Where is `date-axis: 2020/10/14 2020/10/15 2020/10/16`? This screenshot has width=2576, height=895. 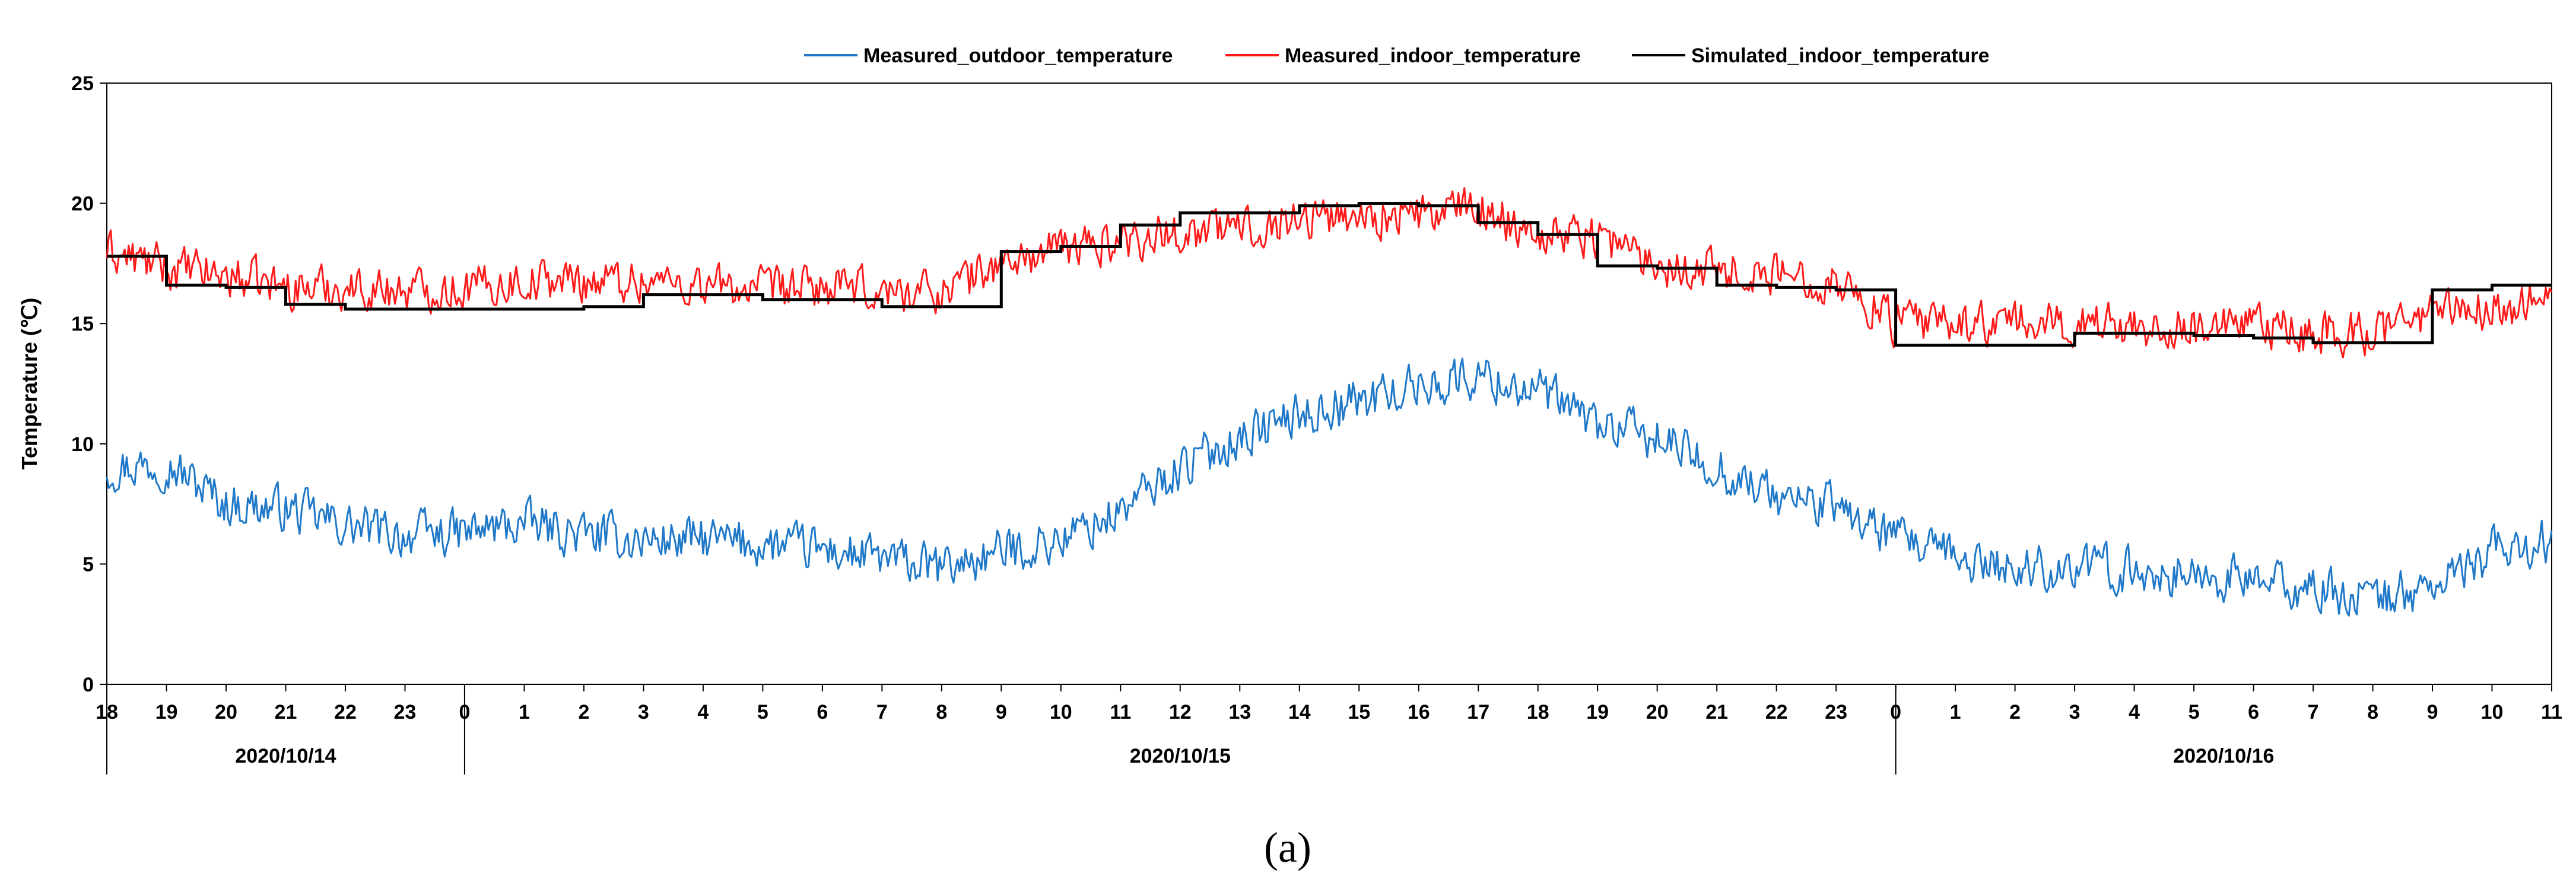 date-axis: 2020/10/14 2020/10/15 2020/10/16 is located at coordinates (1190, 729).